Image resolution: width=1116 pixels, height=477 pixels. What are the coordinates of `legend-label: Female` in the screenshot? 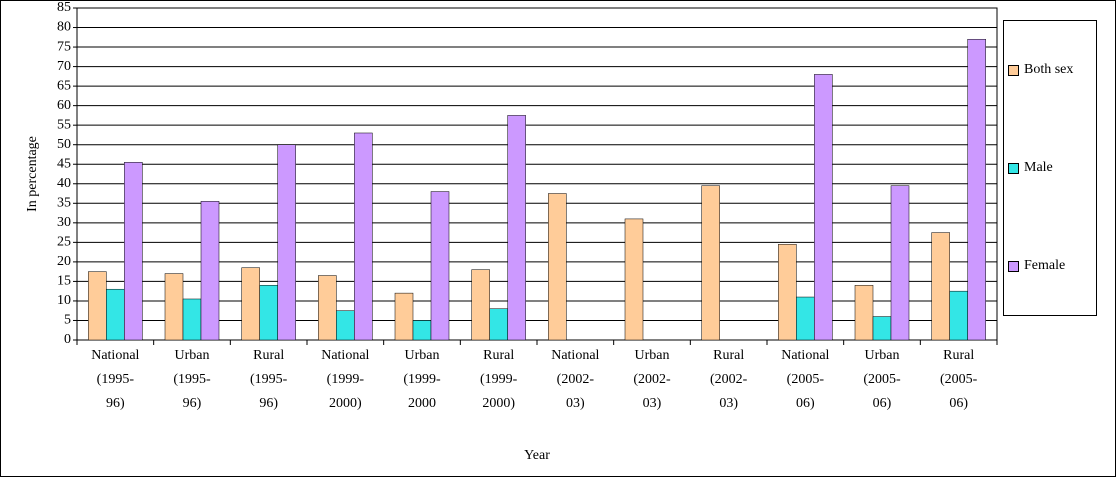 It's located at (1045, 265).